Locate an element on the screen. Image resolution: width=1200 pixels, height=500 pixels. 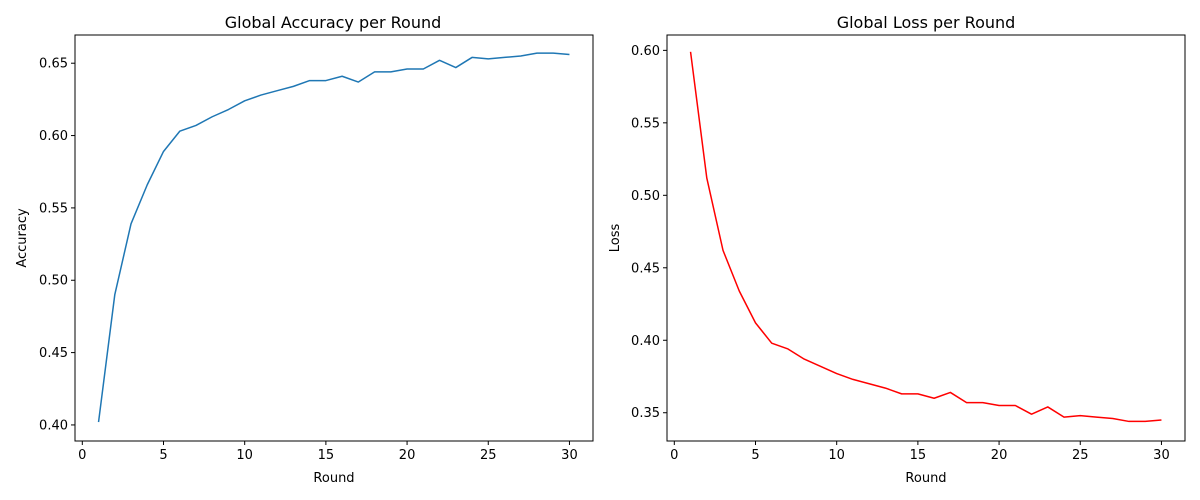
accuracy-chart-x-tick-label: 0 is located at coordinates (82, 455).